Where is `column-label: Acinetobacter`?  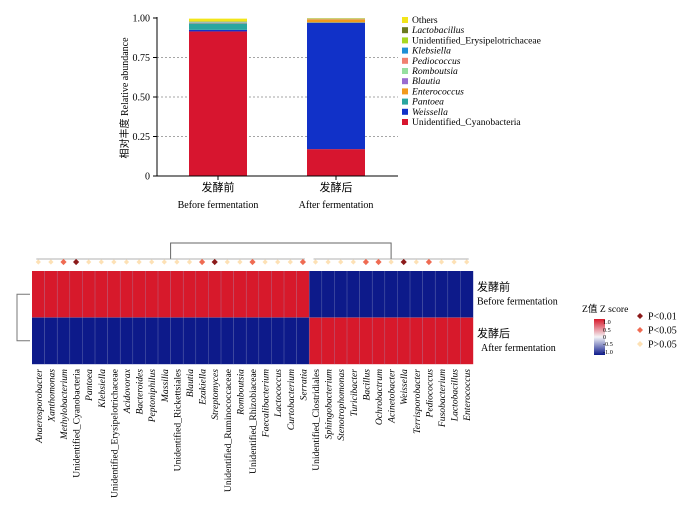 column-label: Acinetobacter is located at coordinates (392, 396).